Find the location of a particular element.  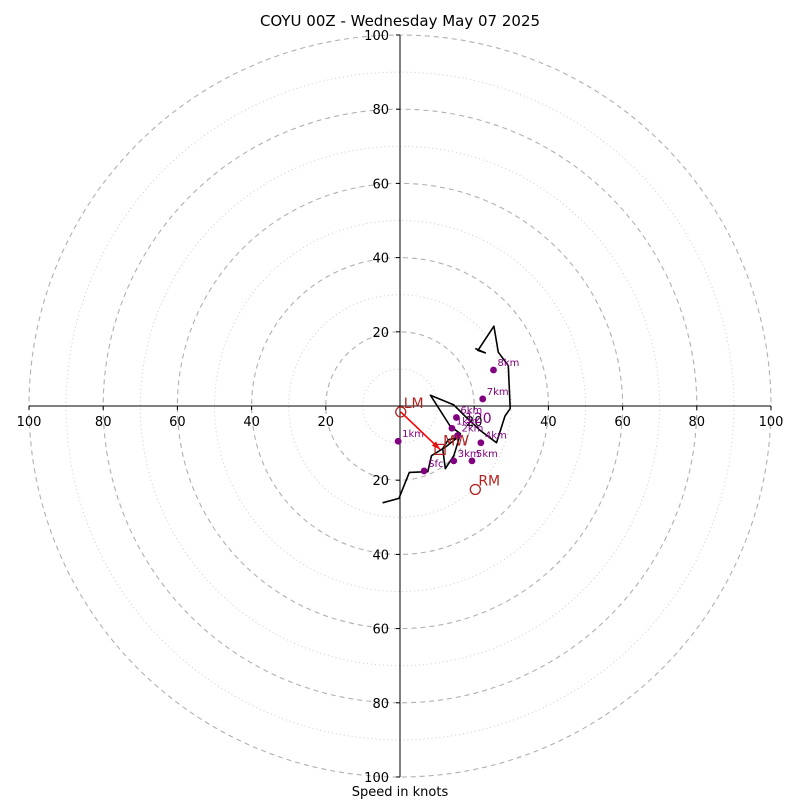

storm-motion-label: MW is located at coordinates (456, 441).